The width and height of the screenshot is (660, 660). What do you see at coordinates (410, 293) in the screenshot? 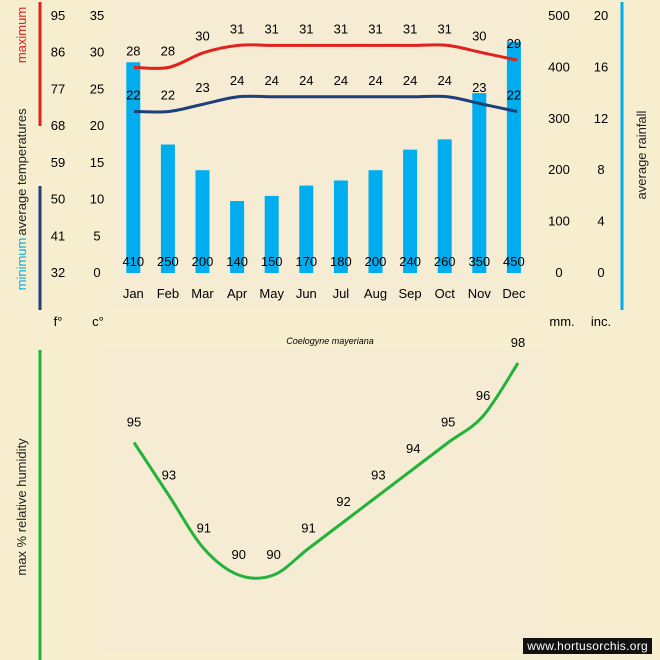
I see `month-label: Sep` at bounding box center [410, 293].